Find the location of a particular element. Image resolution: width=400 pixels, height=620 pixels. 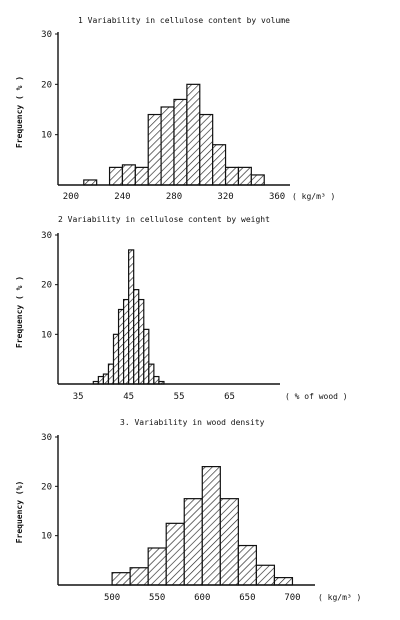

panel-3-x-tick-label-600: 600 is located at coordinates (202, 598).